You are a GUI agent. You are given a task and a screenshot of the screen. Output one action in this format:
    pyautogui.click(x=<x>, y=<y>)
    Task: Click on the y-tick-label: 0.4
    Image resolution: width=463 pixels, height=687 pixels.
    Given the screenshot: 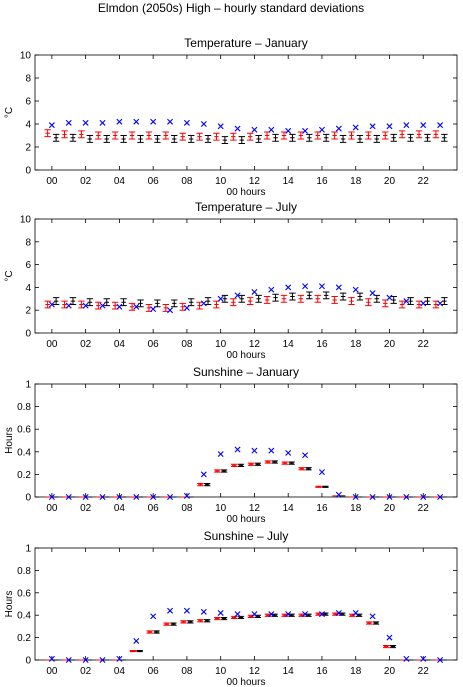 What is the action you would take?
    pyautogui.click(x=24, y=452)
    